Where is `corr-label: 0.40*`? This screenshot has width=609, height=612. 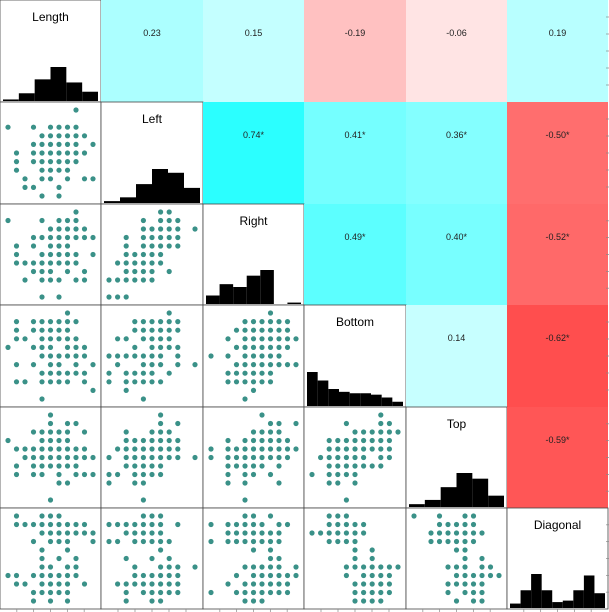
corr-label: 0.40* is located at coordinates (457, 237).